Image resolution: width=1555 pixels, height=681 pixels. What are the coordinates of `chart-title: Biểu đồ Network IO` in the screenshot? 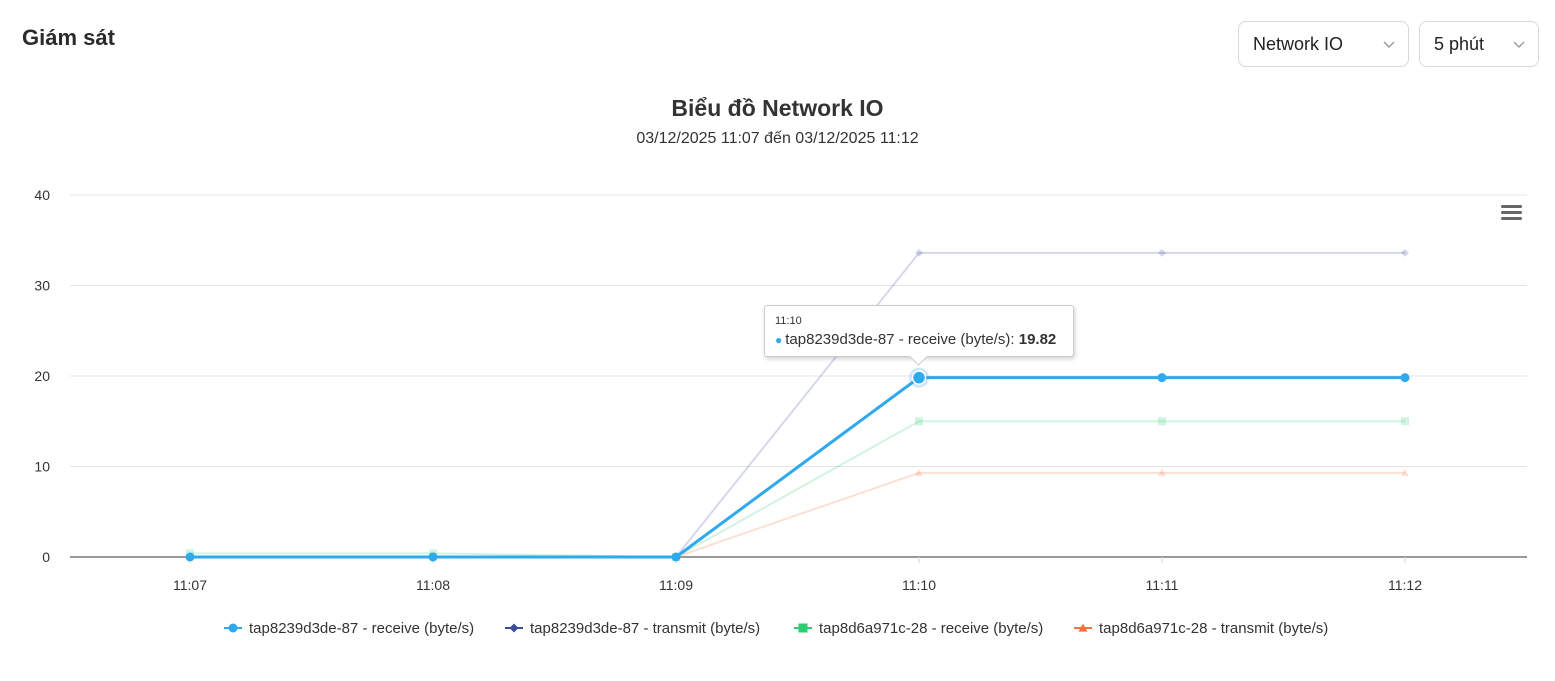 It's located at (777, 108).